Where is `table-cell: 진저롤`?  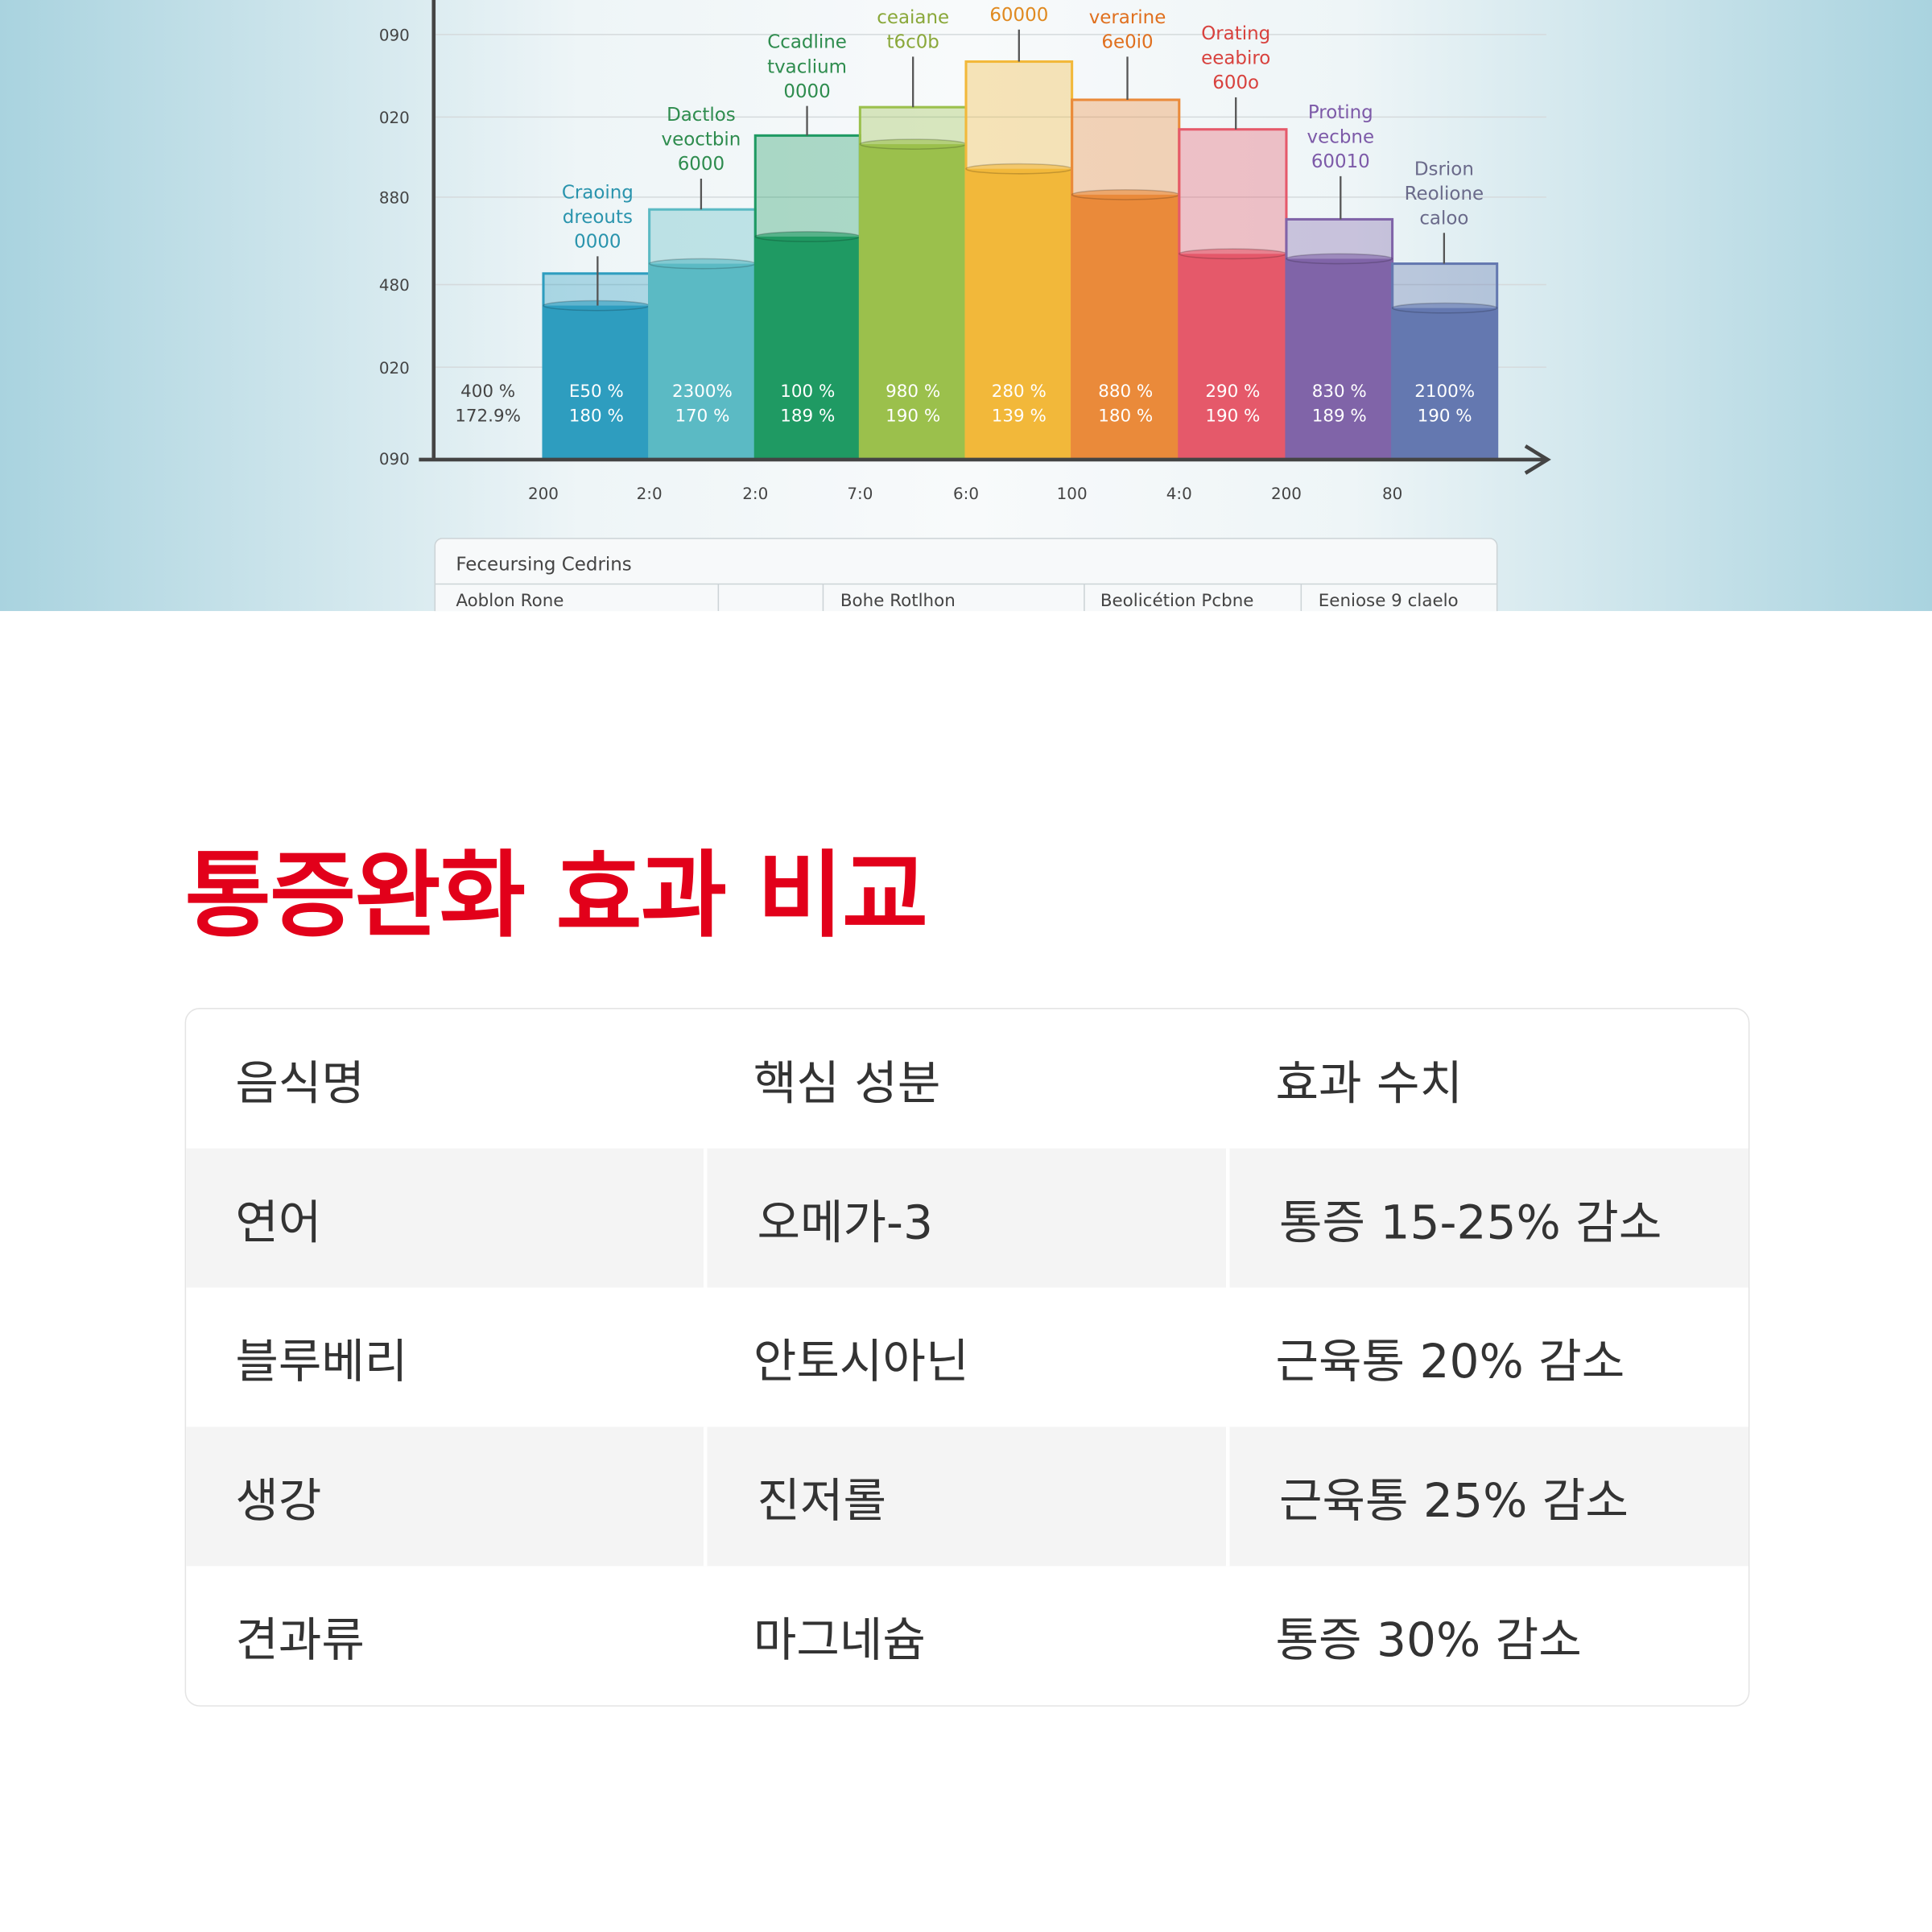
table-cell: 진저롤 is located at coordinates (966, 1496).